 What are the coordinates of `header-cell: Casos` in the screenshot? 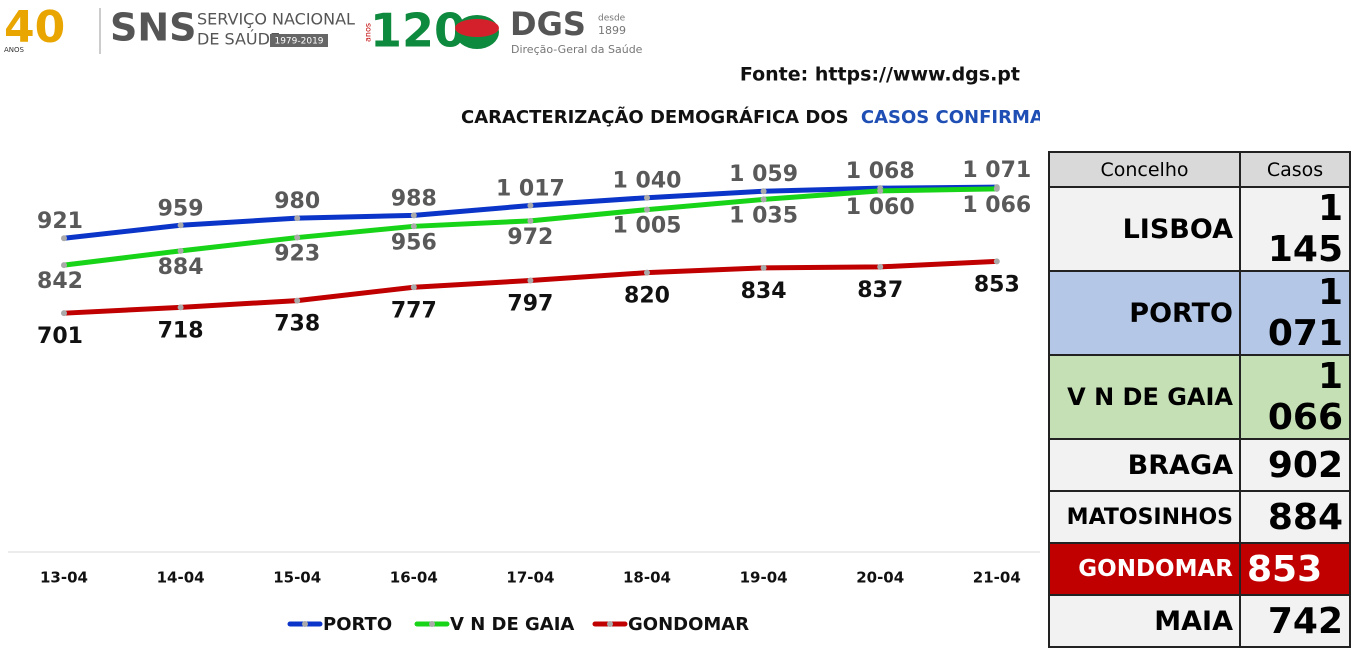 It's located at (1295, 169).